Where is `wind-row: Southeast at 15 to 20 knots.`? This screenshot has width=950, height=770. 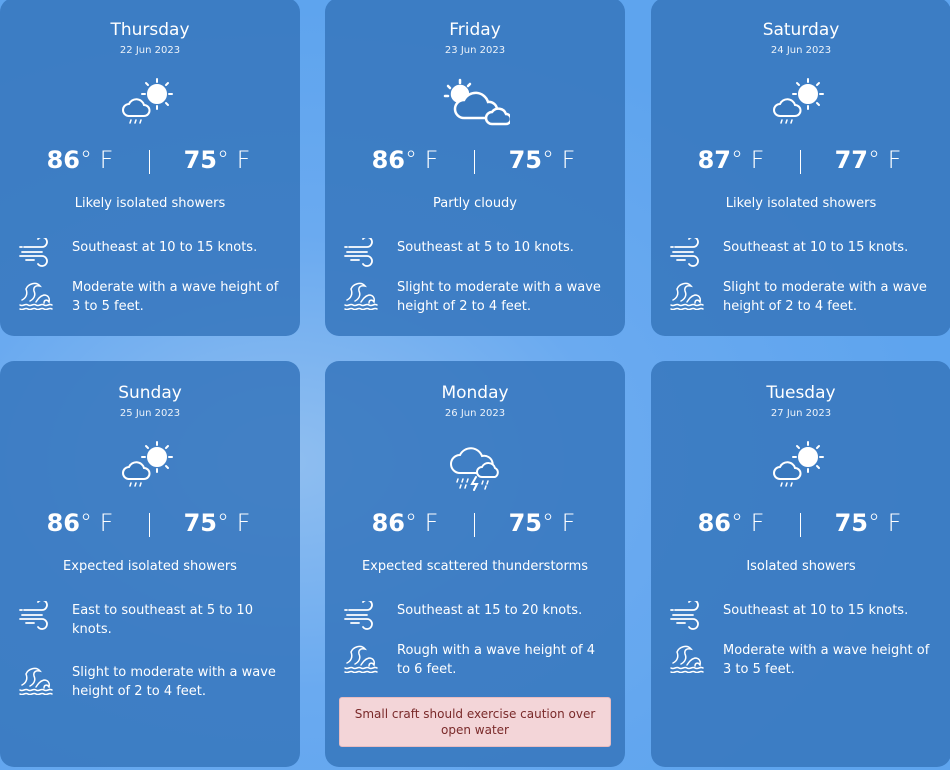 wind-row: Southeast at 15 to 20 knots. is located at coordinates (477, 617).